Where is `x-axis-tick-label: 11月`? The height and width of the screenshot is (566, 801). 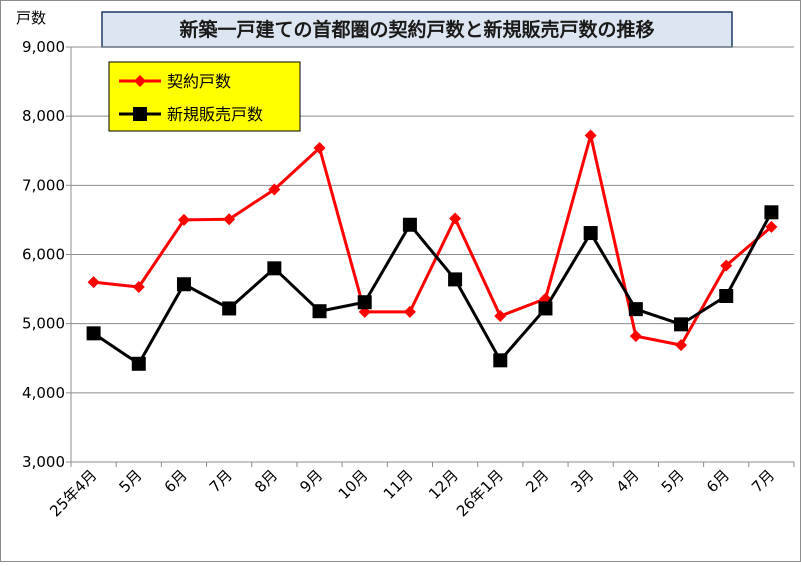 x-axis-tick-label: 11月 is located at coordinates (398, 484).